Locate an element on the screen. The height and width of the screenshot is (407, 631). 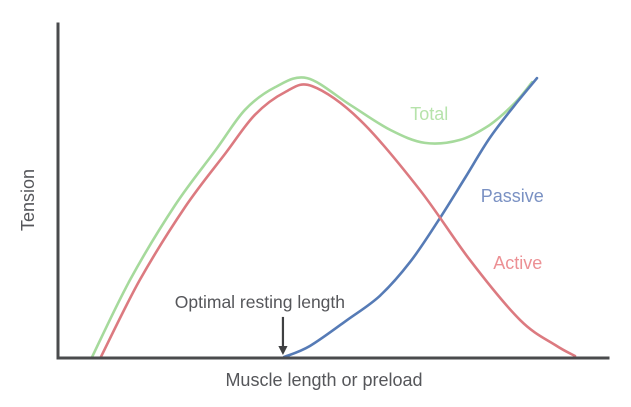
series-label-passive: Passive is located at coordinates (512, 196).